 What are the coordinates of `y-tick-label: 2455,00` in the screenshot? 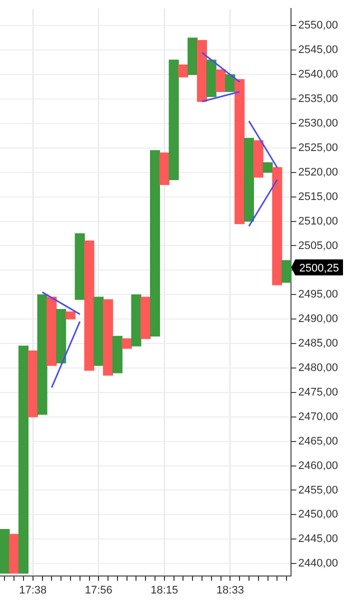 It's located at (318, 490).